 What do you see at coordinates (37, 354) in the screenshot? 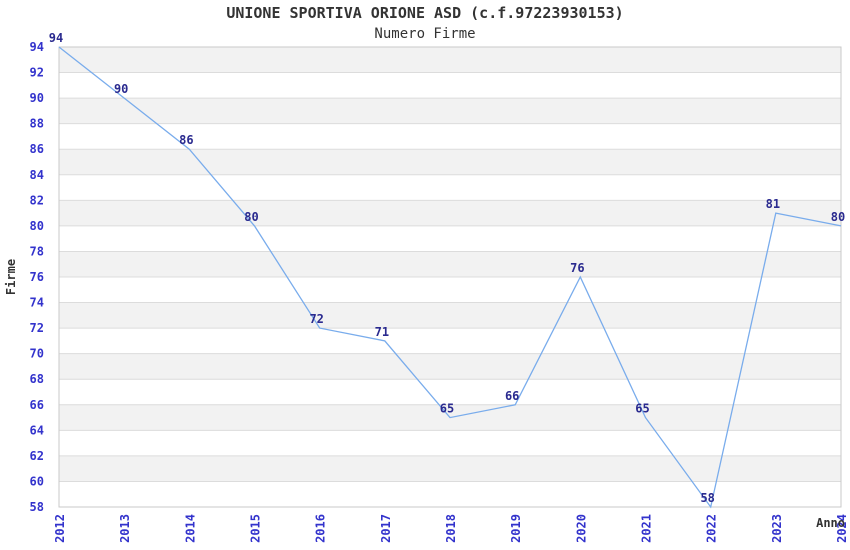
I see `y-tick-label: 70` at bounding box center [37, 354].